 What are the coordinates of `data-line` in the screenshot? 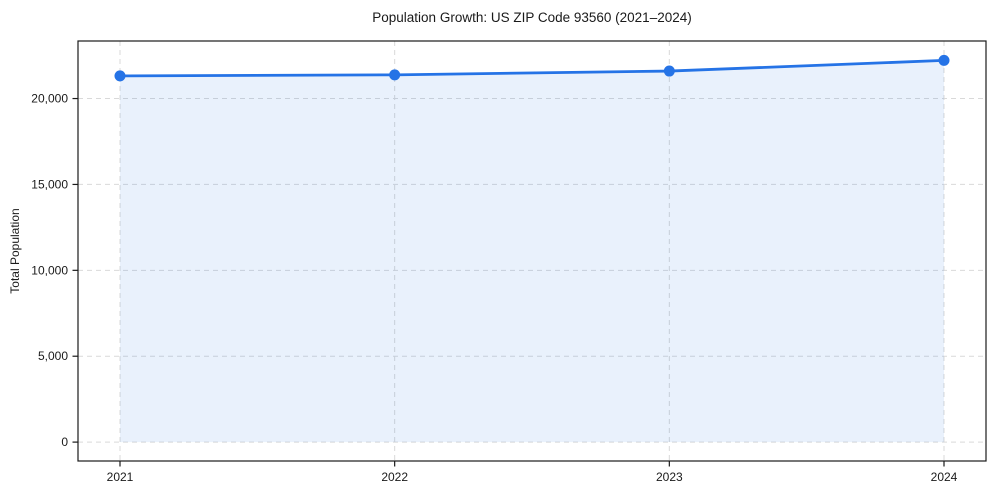 It's located at (532, 68).